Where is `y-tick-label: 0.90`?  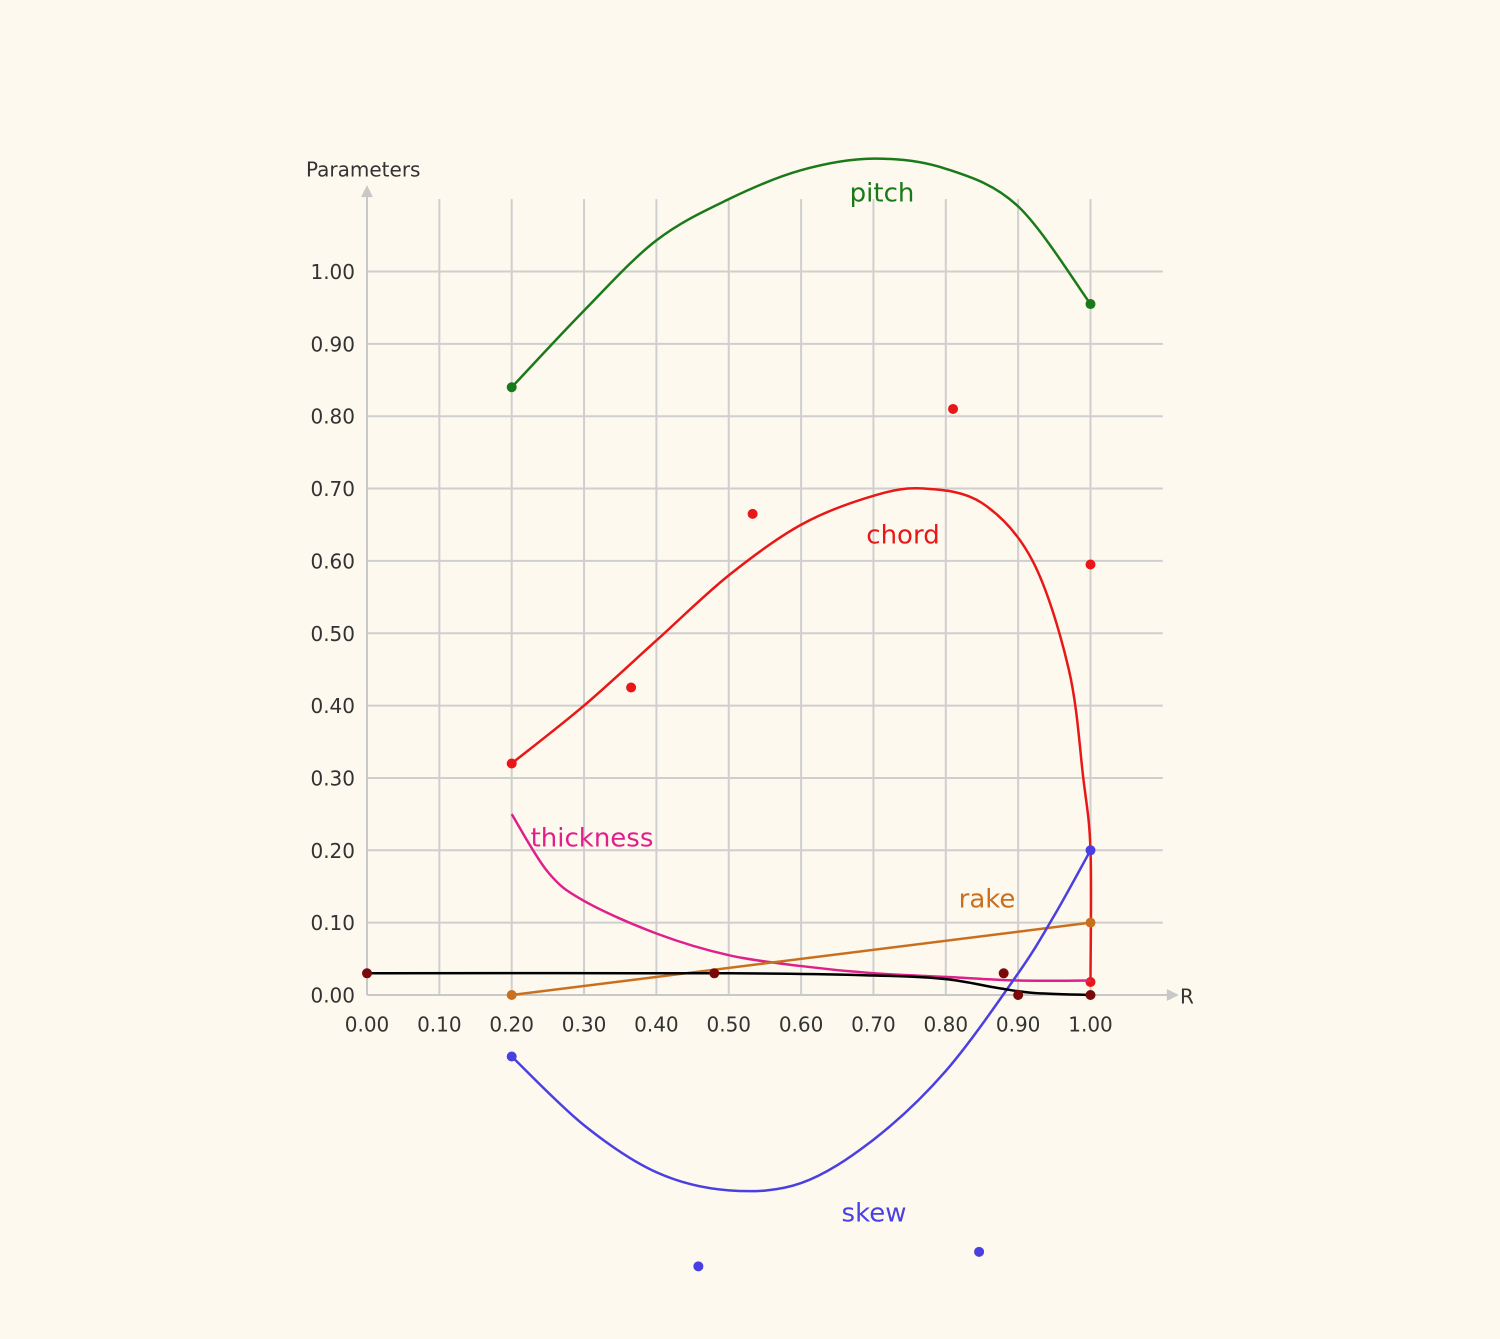 y-tick-label: 0.90 is located at coordinates (332, 344).